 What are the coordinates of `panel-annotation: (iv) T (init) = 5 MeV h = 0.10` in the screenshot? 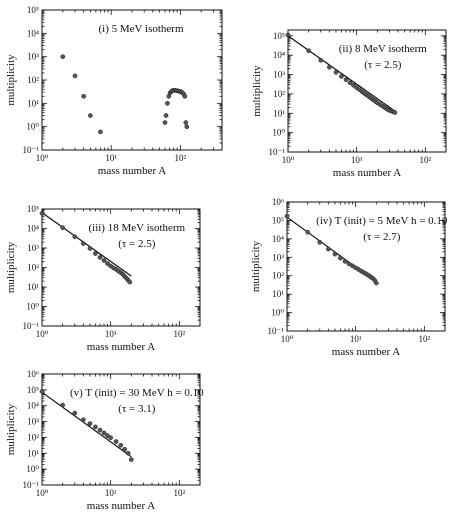 It's located at (382, 221).